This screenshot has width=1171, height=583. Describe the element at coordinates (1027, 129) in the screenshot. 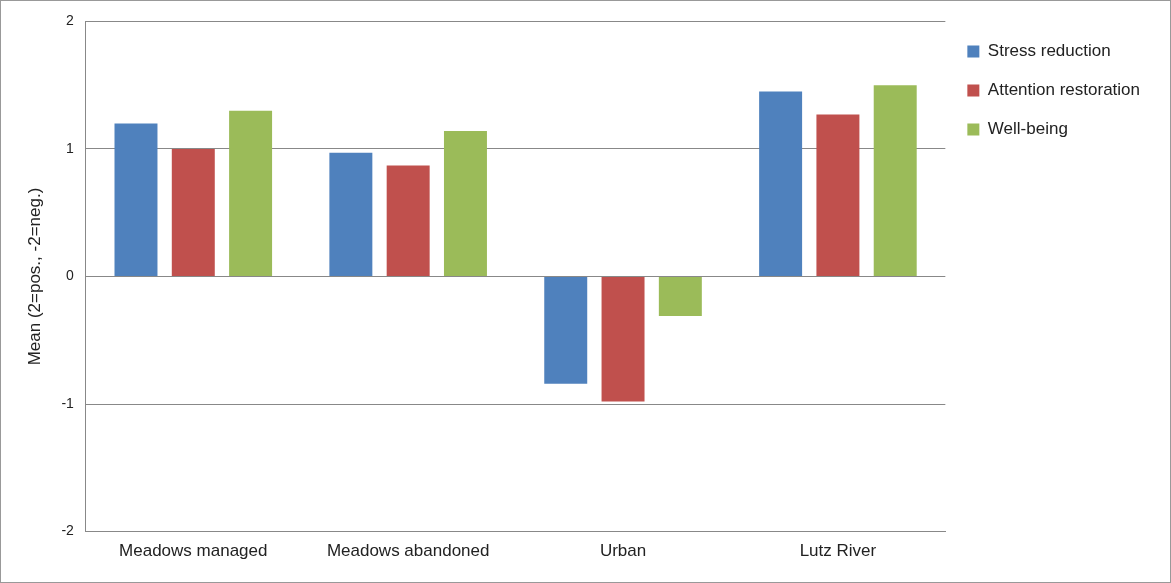

I see `legend-label: Well-being` at that location.